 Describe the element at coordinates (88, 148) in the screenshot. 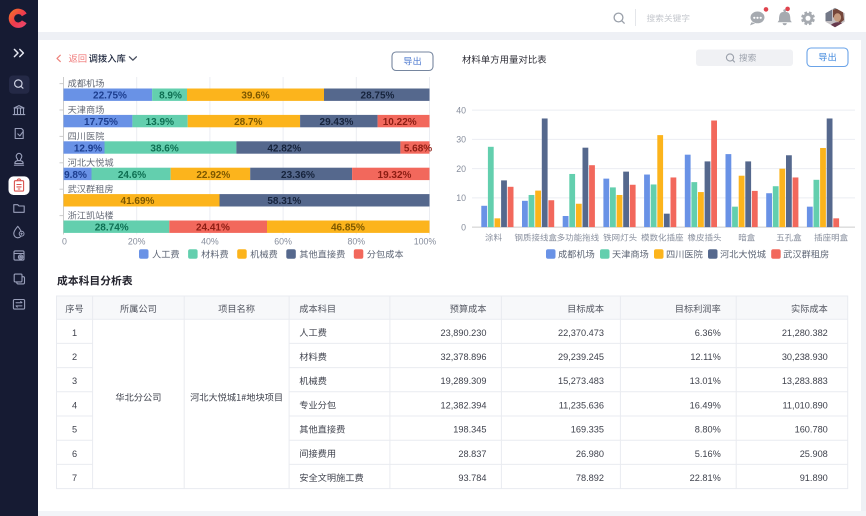

I see `svg-text: 12.9%` at that location.